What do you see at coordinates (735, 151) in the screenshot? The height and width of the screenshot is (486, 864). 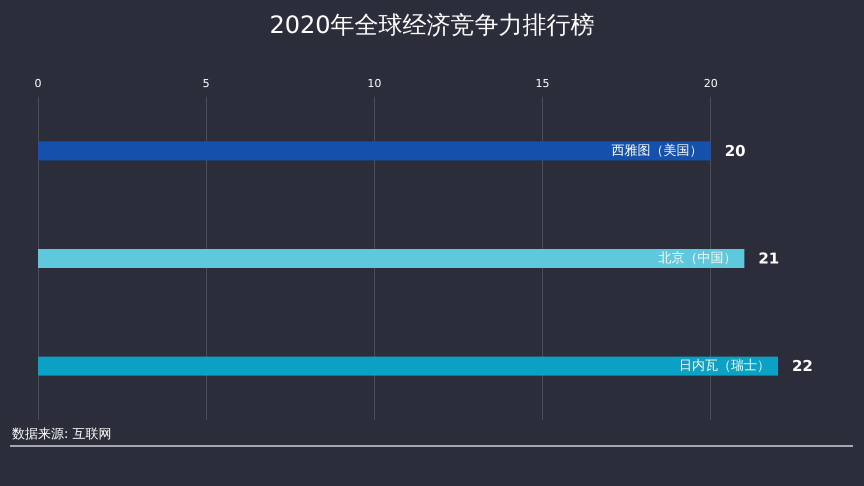 I see `data-label: 20` at bounding box center [735, 151].